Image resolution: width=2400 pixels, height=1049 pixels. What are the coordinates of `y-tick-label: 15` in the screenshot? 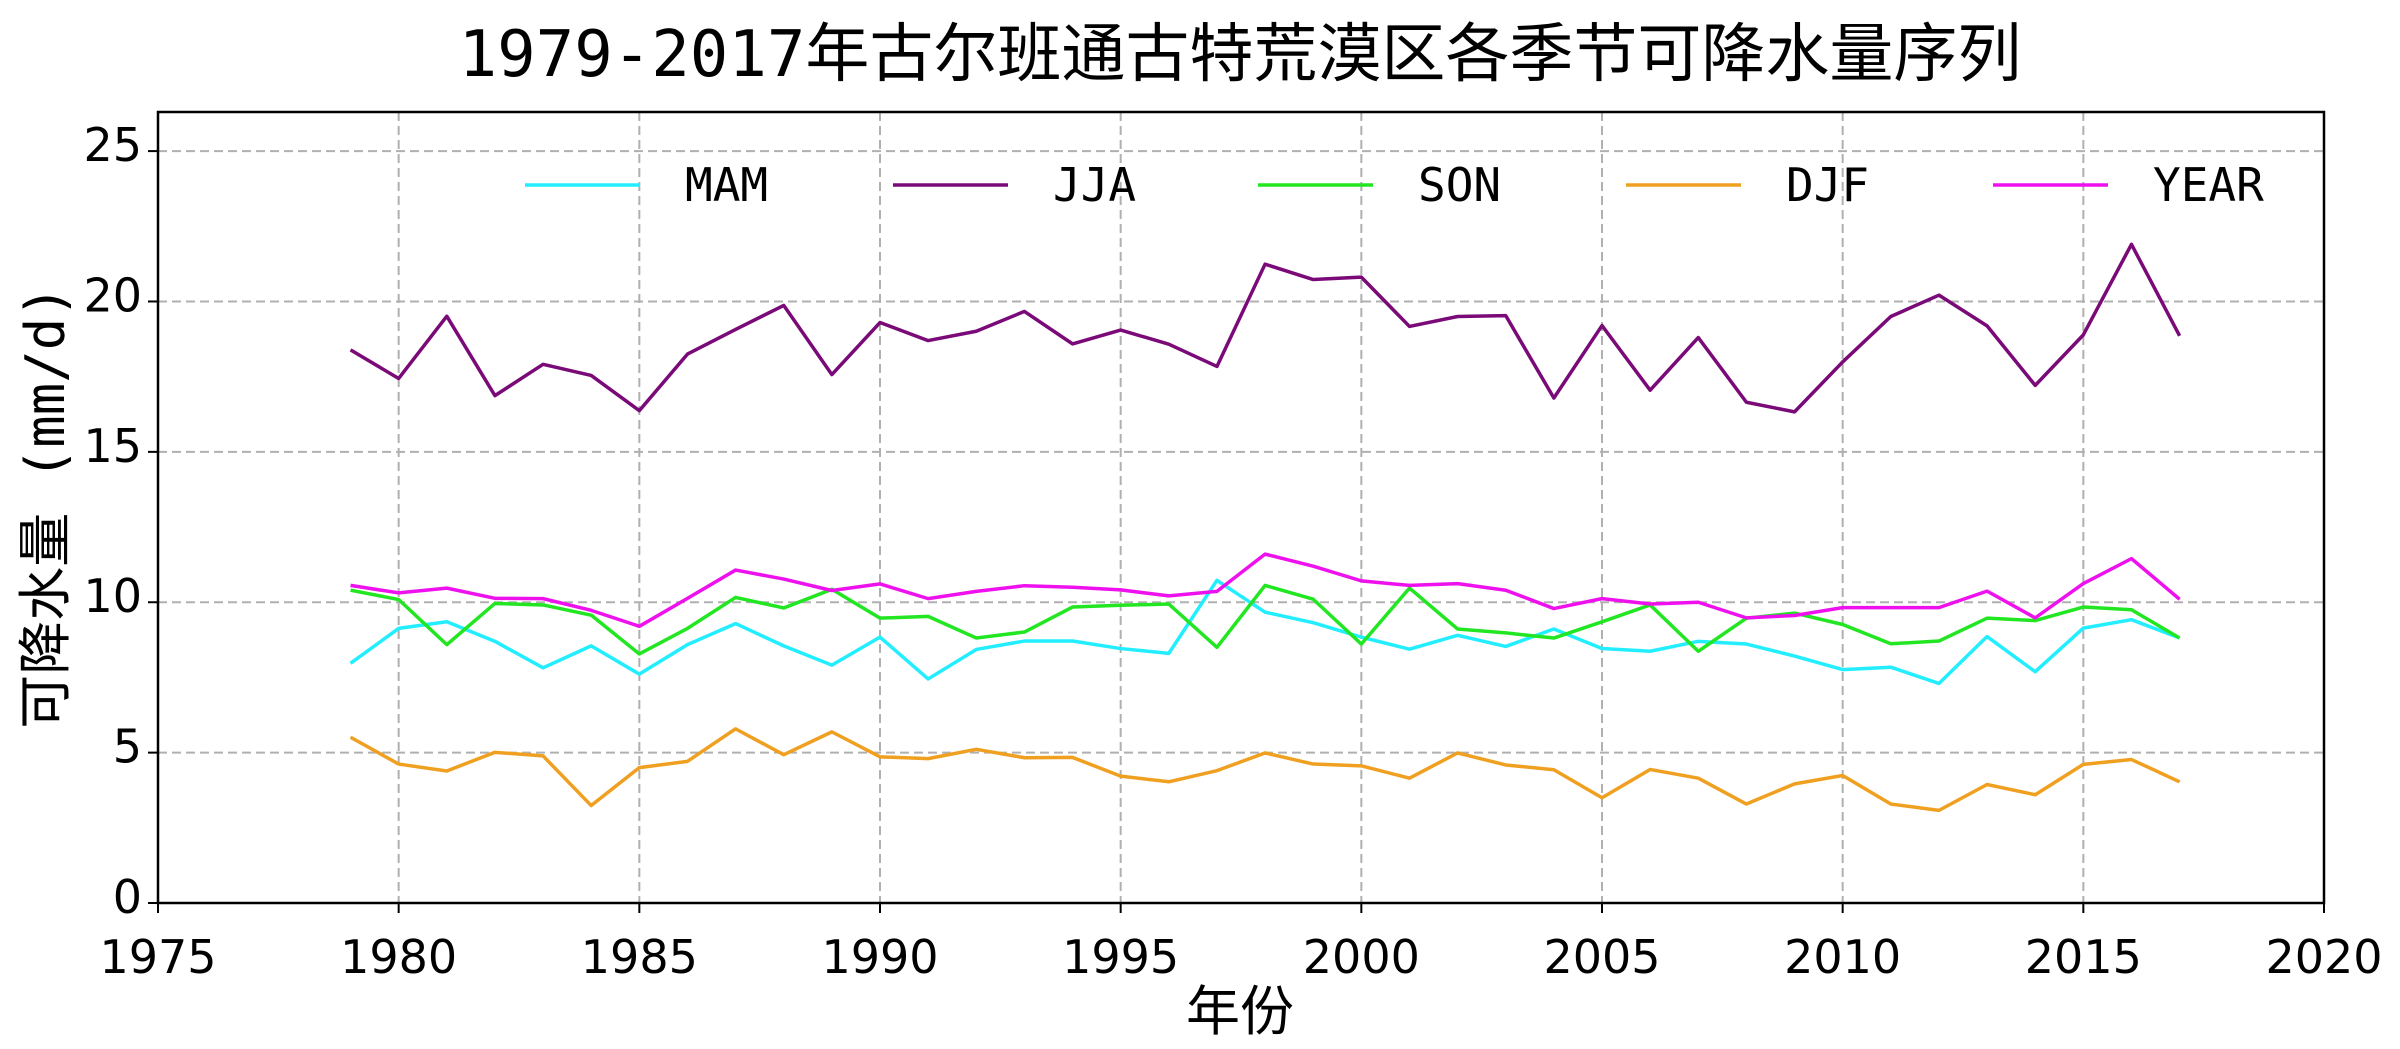 It's located at (112, 446).